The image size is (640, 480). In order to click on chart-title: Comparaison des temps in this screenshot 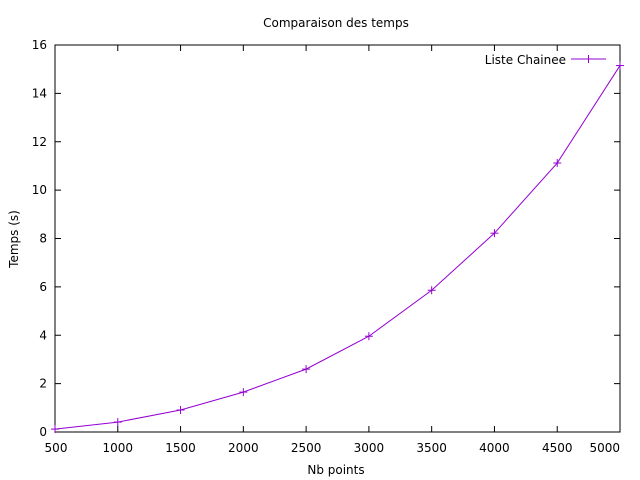, I will do `click(336, 23)`.